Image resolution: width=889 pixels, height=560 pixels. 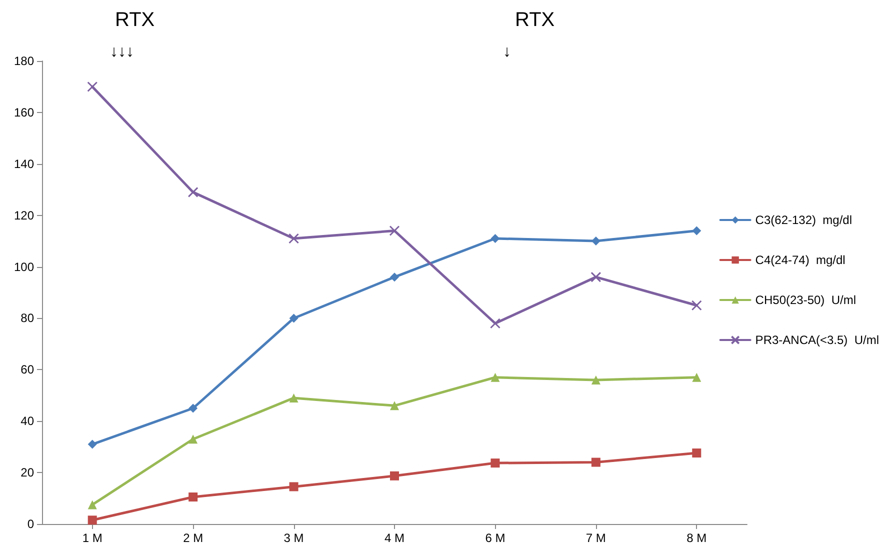 What do you see at coordinates (24, 215) in the screenshot?
I see `y-tick-label: 120` at bounding box center [24, 215].